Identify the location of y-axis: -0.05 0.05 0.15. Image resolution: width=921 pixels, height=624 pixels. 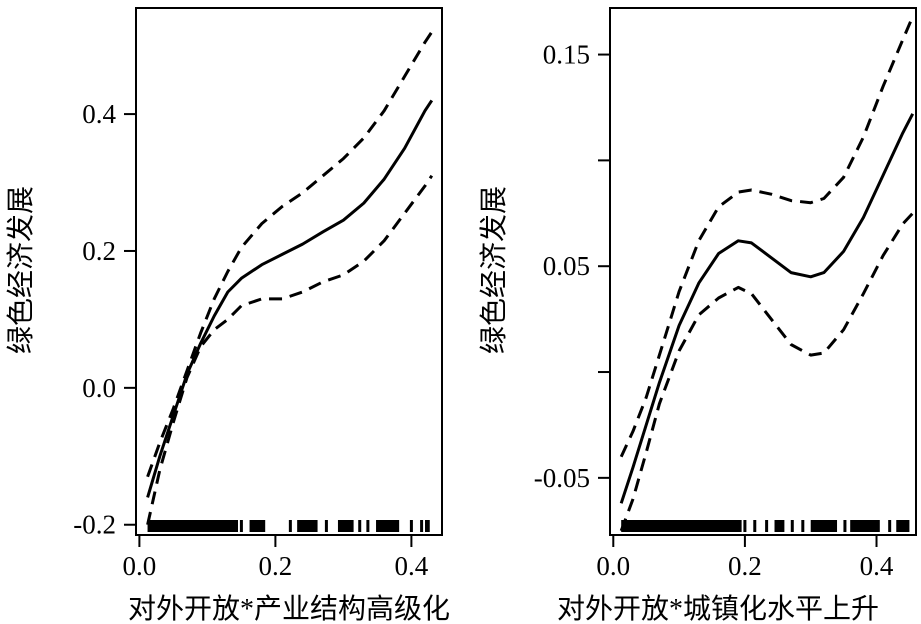
(572, 266).